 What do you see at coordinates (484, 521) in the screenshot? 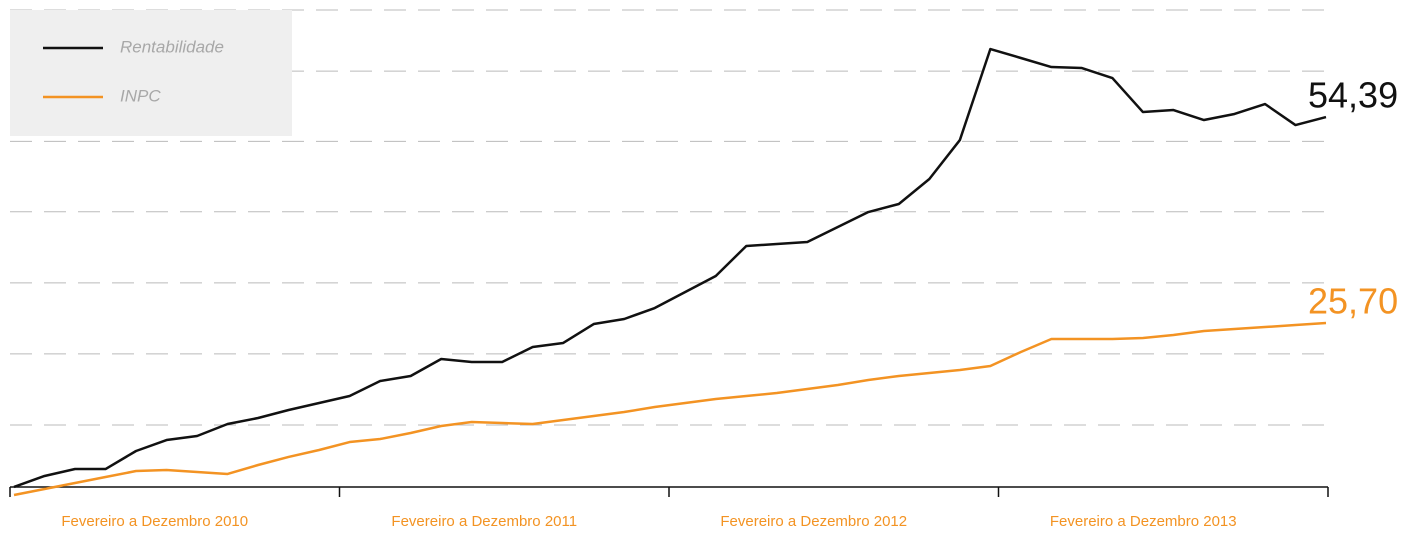
I see `x-tick-label: Fevereiro a Dezembro 2011` at bounding box center [484, 521].